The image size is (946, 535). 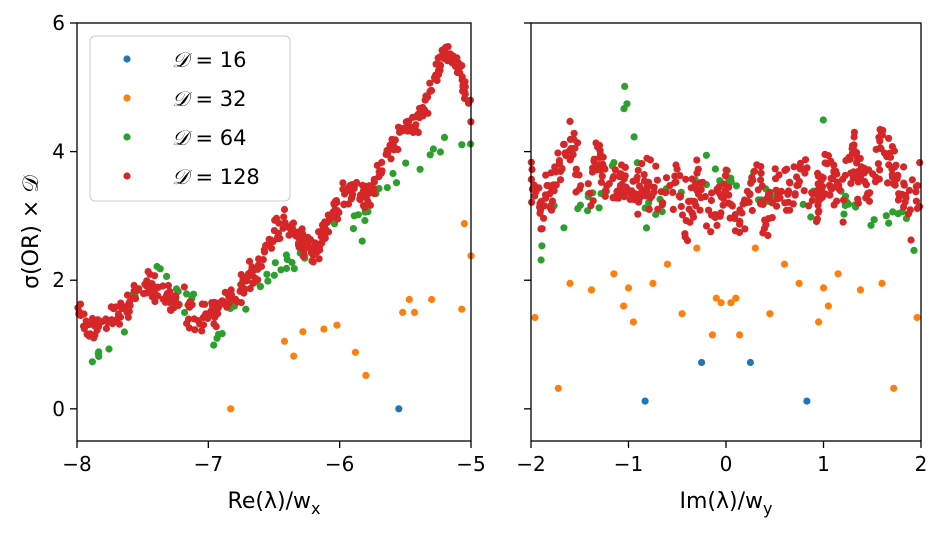 I want to click on legend-label-1: 𝒟 = 32, so click(x=209, y=99).